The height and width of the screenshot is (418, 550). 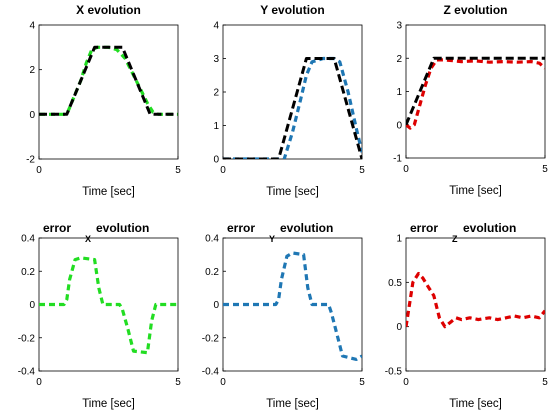 What do you see at coordinates (108, 10) in the screenshot?
I see `chart-title: X evolution` at bounding box center [108, 10].